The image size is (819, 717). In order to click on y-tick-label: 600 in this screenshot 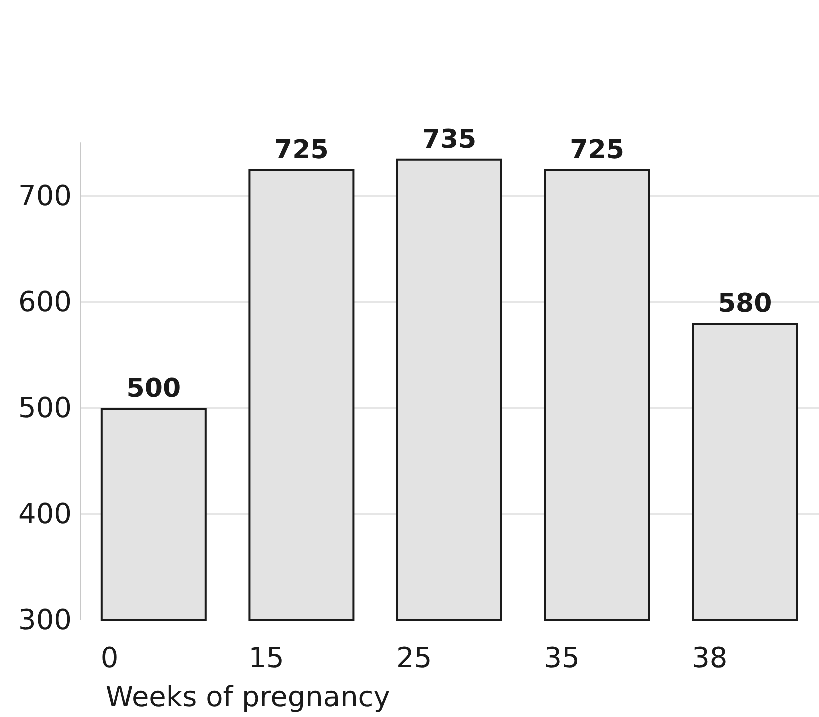, I will do `click(45, 302)`.